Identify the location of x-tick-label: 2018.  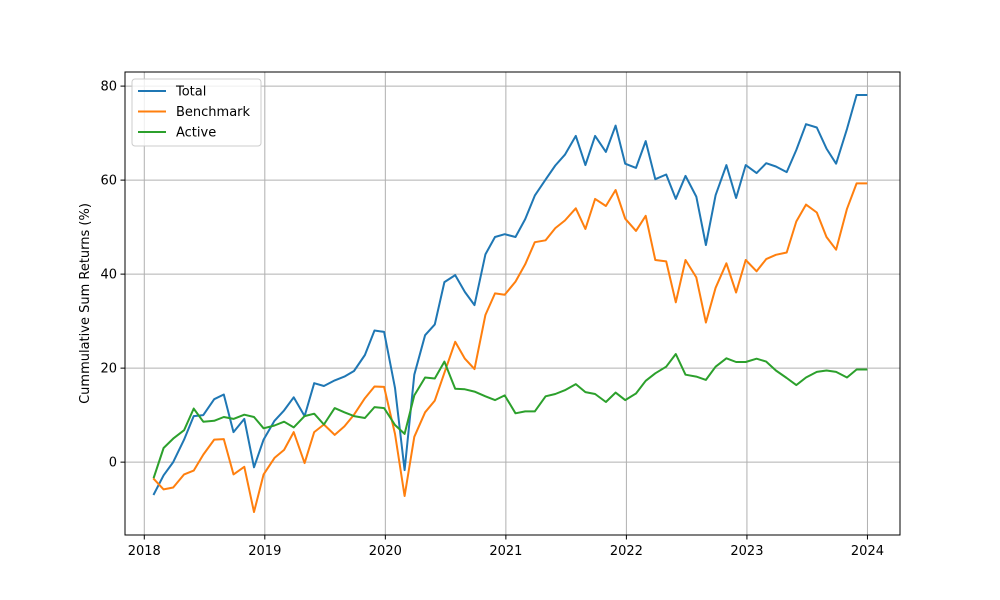
(144, 551).